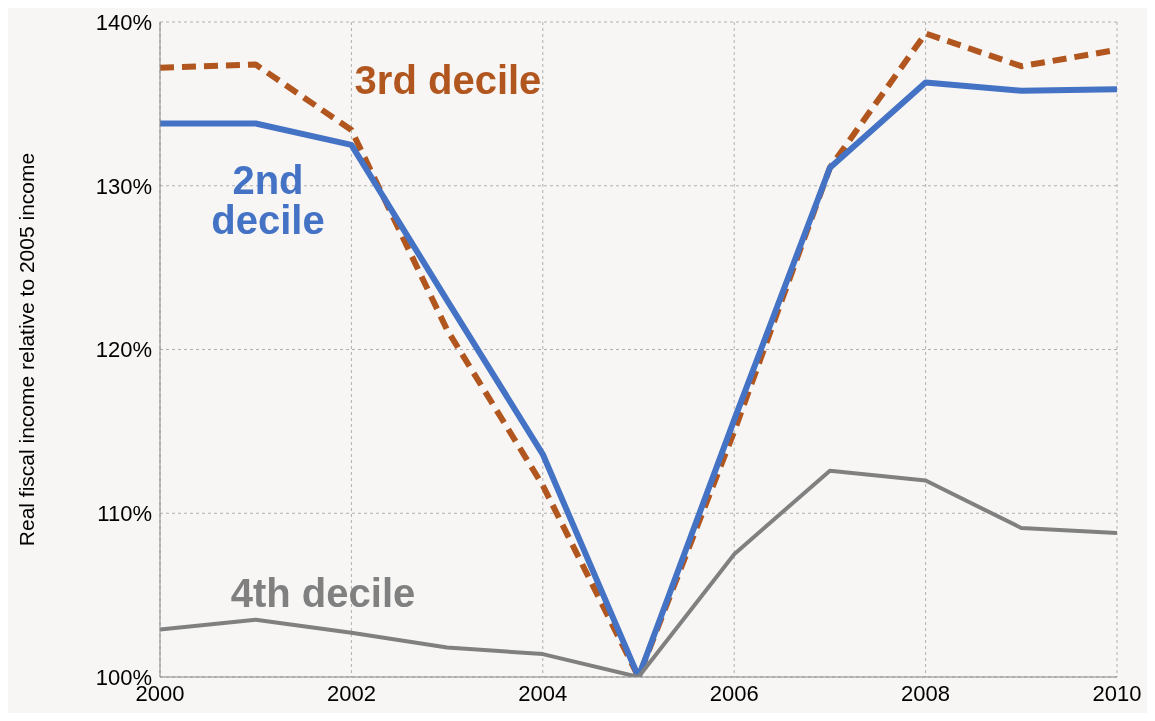 The height and width of the screenshot is (721, 1155). What do you see at coordinates (123, 186) in the screenshot?
I see `y-tick-label: 130%` at bounding box center [123, 186].